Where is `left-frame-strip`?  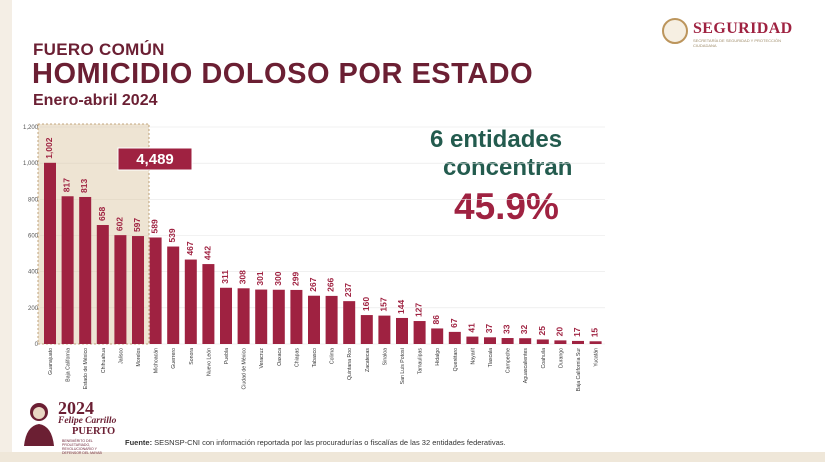
left-frame-strip is located at coordinates (6, 231).